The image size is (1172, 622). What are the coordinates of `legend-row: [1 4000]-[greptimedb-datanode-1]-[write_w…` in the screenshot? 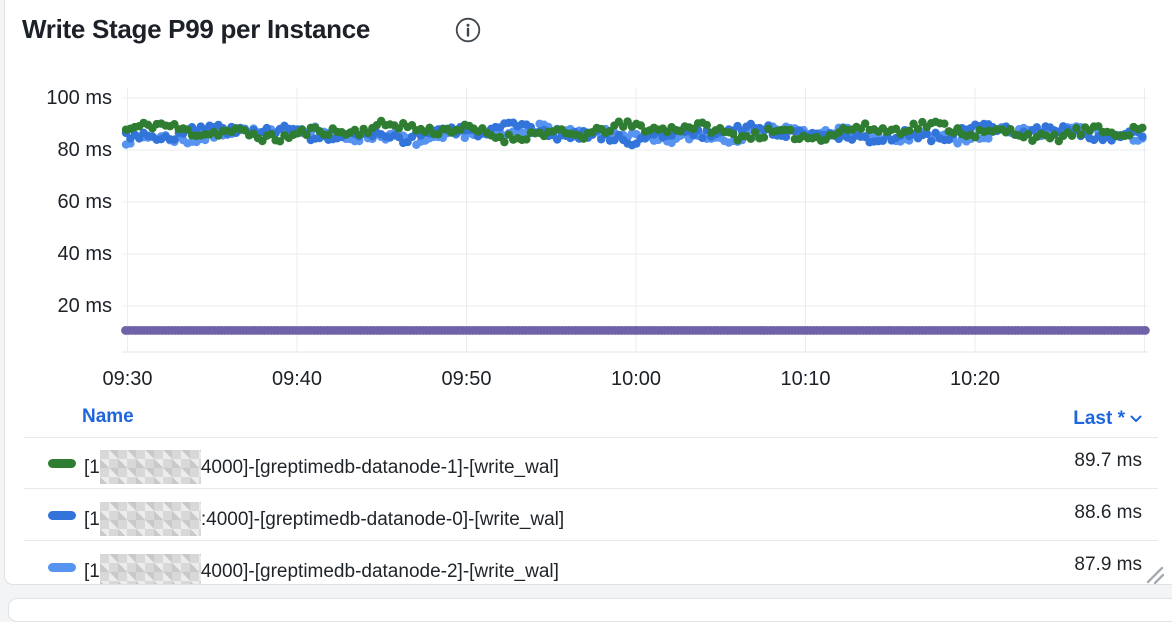 It's located at (588, 463).